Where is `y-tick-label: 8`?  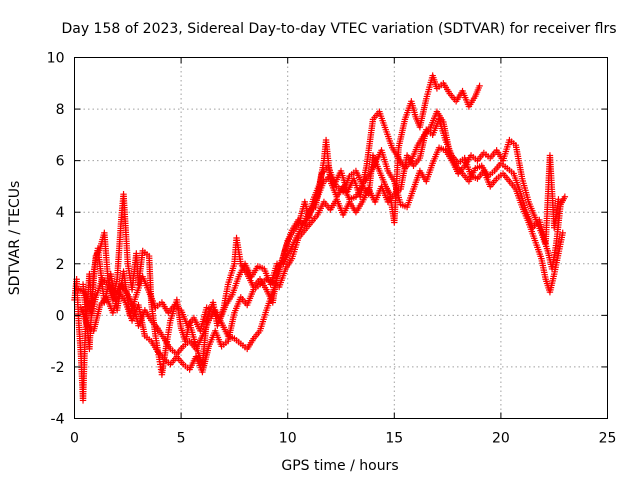 y-tick-label: 8 is located at coordinates (60, 110).